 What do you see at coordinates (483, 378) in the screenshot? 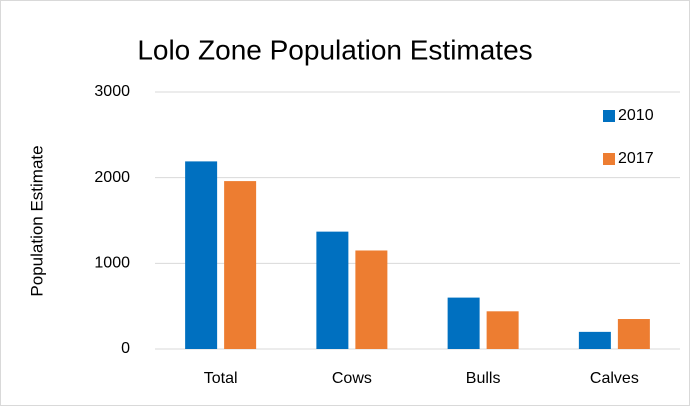
I see `x-tick-label: Bulls` at bounding box center [483, 378].